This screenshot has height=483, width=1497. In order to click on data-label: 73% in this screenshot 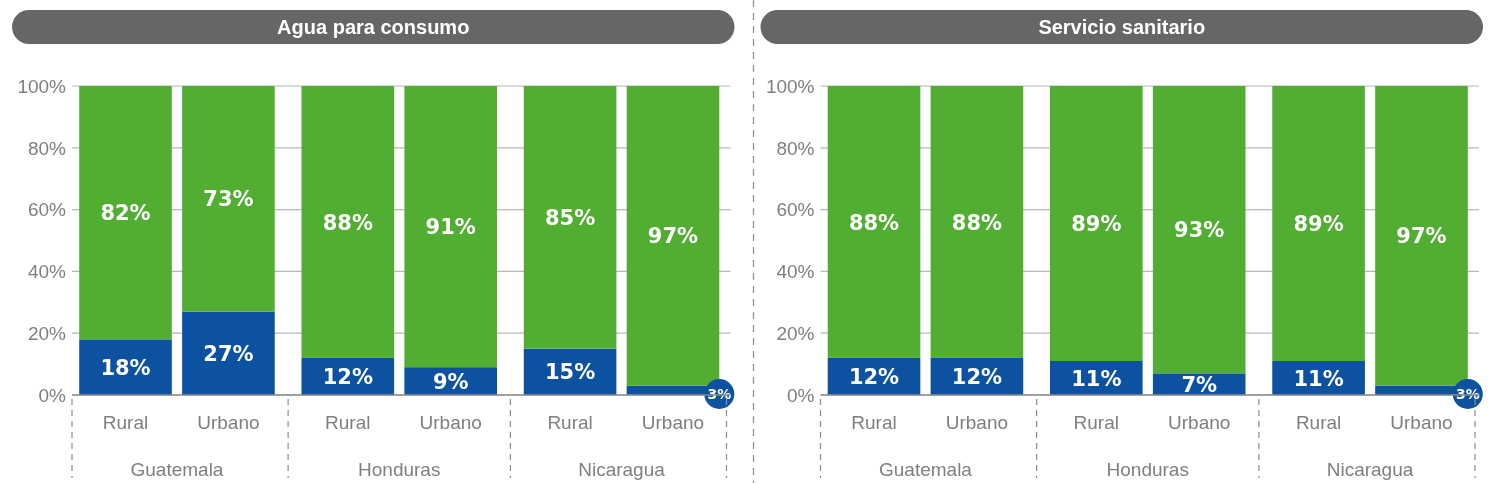, I will do `click(228, 199)`.